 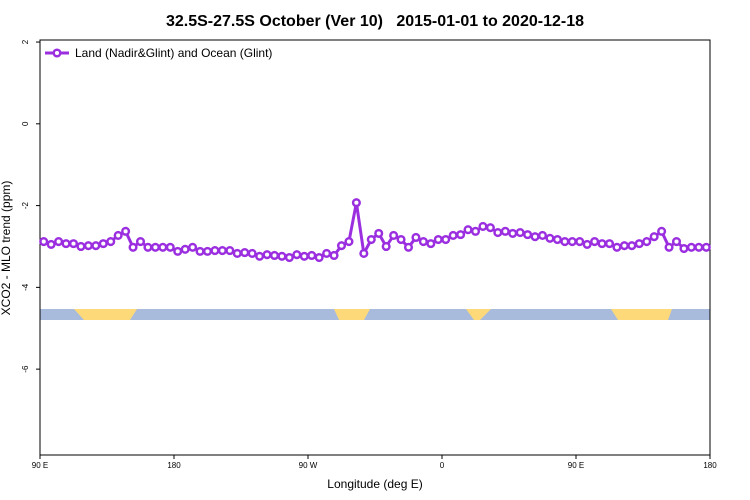 I want to click on x-tick-label: 90 W, so click(x=308, y=465).